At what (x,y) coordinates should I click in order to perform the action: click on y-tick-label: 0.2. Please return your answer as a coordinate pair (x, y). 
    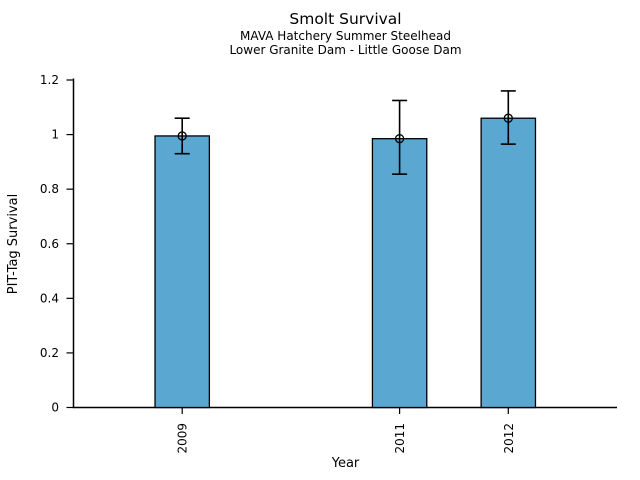
    Looking at the image, I should click on (49, 353).